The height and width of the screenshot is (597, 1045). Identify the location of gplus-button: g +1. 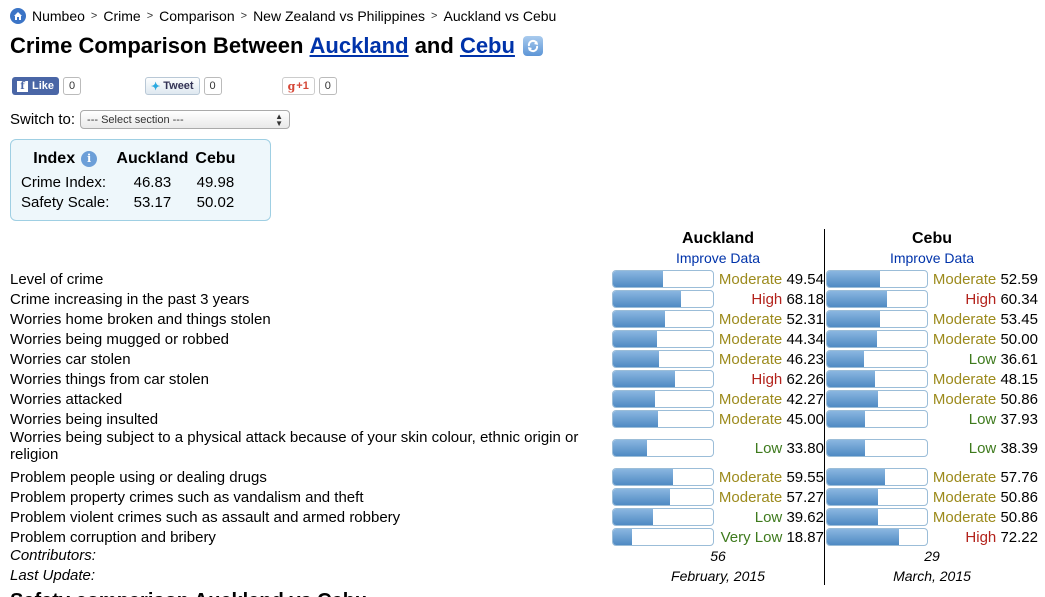
(298, 86).